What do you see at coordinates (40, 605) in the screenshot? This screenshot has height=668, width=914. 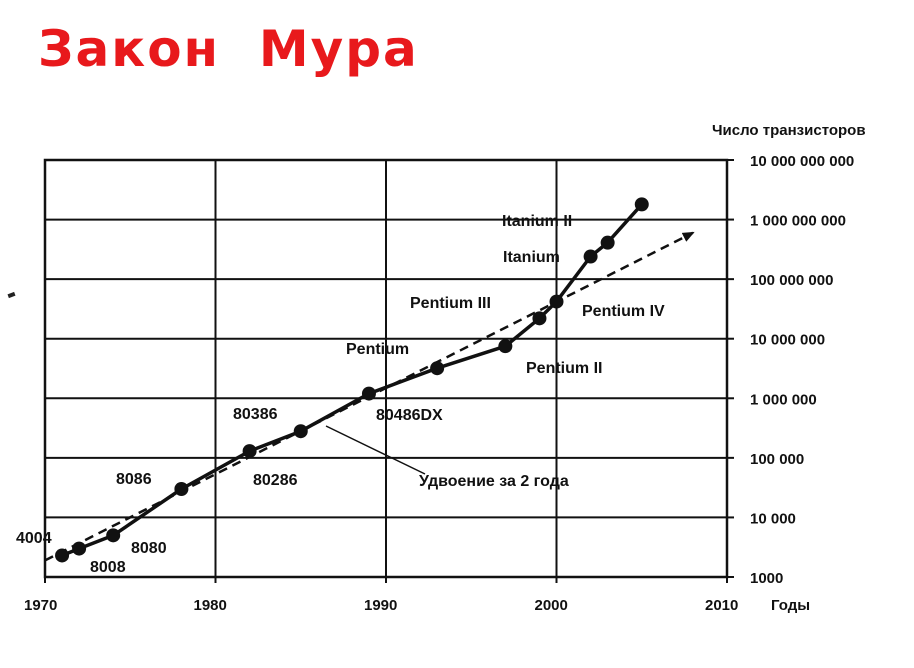 I see `x-tick-label: 1970` at bounding box center [40, 605].